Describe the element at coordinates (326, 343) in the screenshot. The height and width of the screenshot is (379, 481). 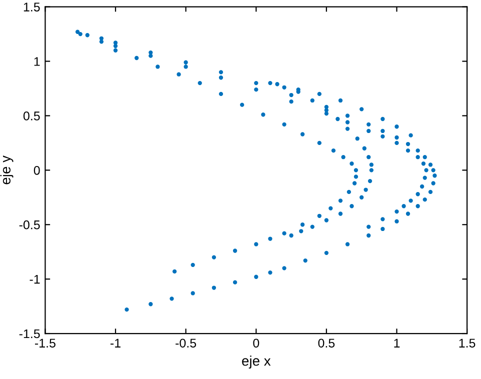
I see `x-tick-label: 0.5` at that location.